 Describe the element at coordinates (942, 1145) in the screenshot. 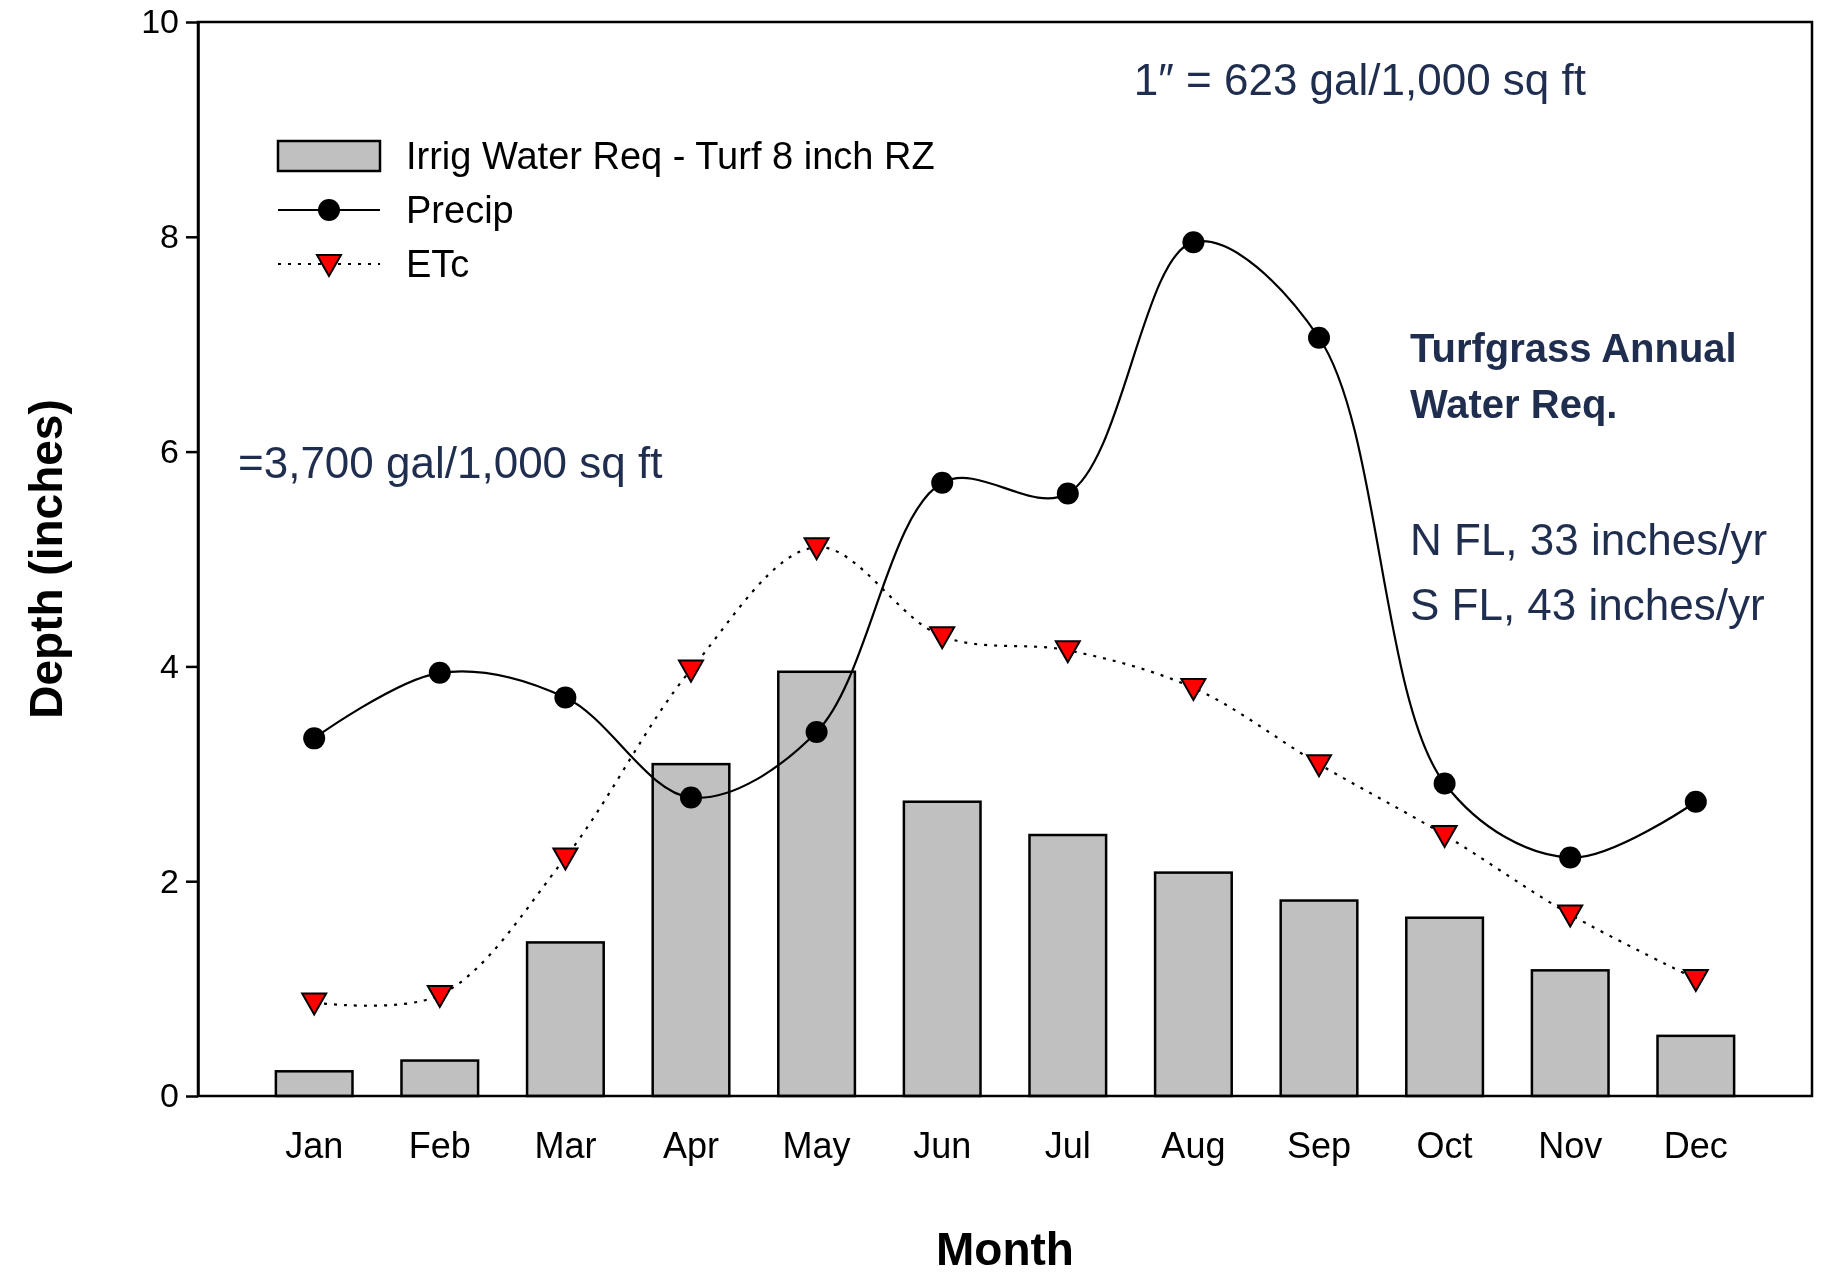

I see `x-tick-label: Jun` at that location.